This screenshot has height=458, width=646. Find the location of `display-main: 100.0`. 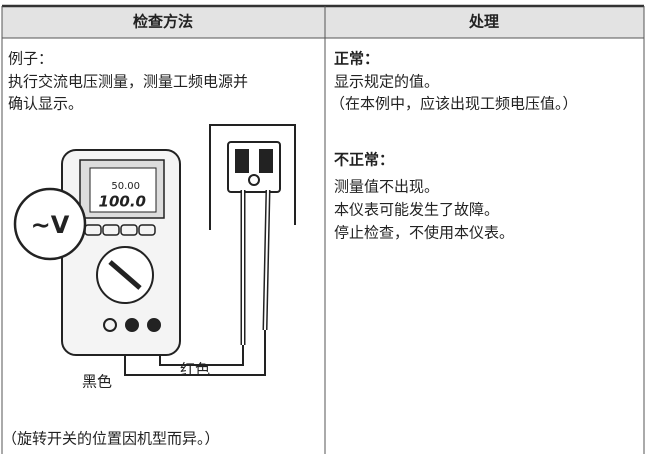

display-main: 100.0 is located at coordinates (122, 202).